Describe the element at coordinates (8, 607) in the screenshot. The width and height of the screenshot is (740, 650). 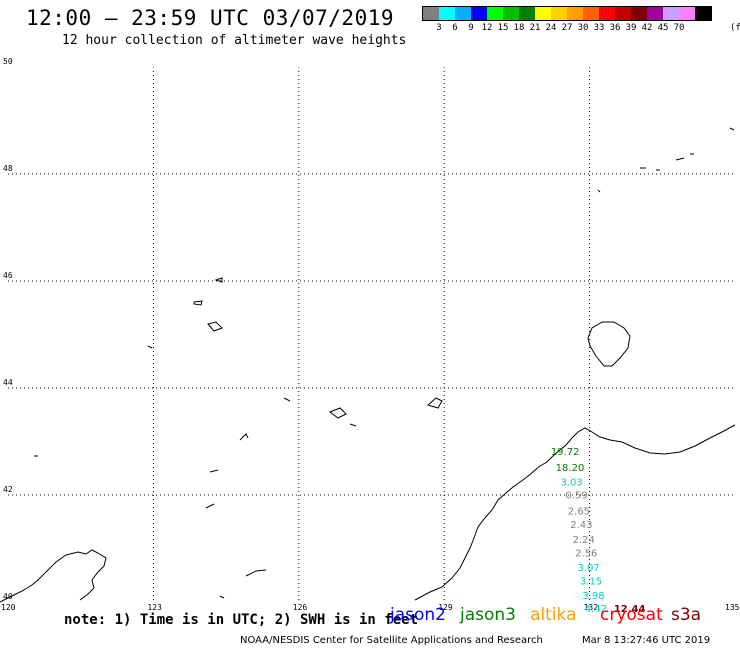
I see `longitude-tick-label: 120` at that location.